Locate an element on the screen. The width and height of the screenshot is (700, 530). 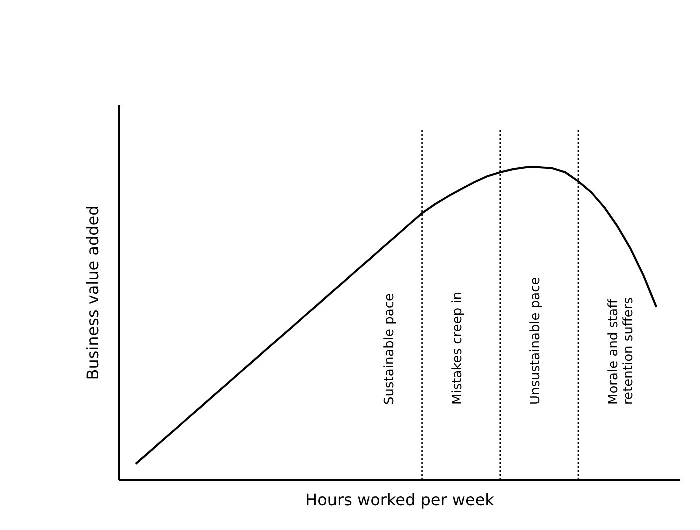
annotation: Mistakes creep in is located at coordinates (458, 348).